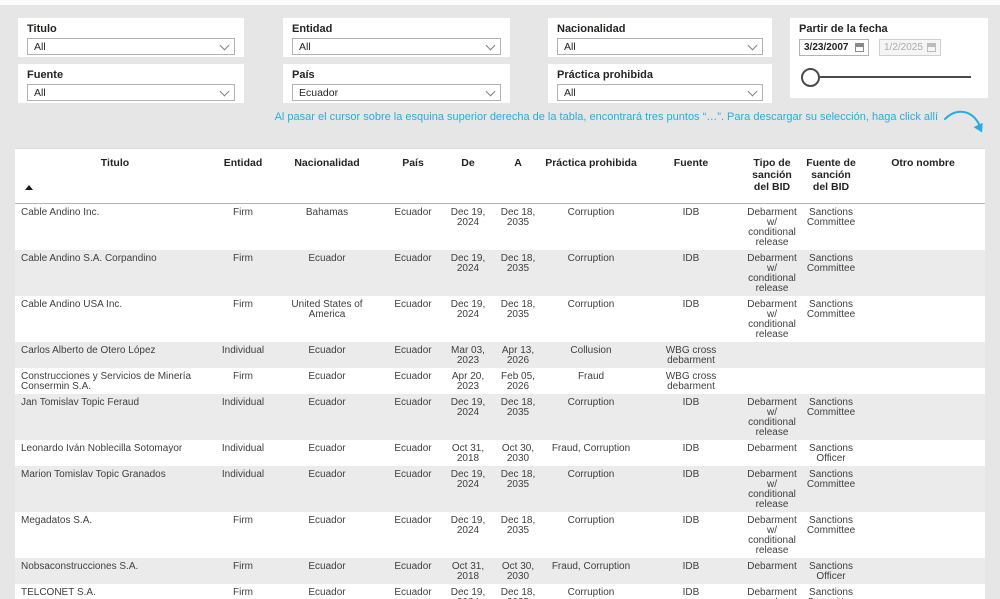 The width and height of the screenshot is (1000, 599). I want to click on table-cell: Apr 20, 2023, so click(468, 381).